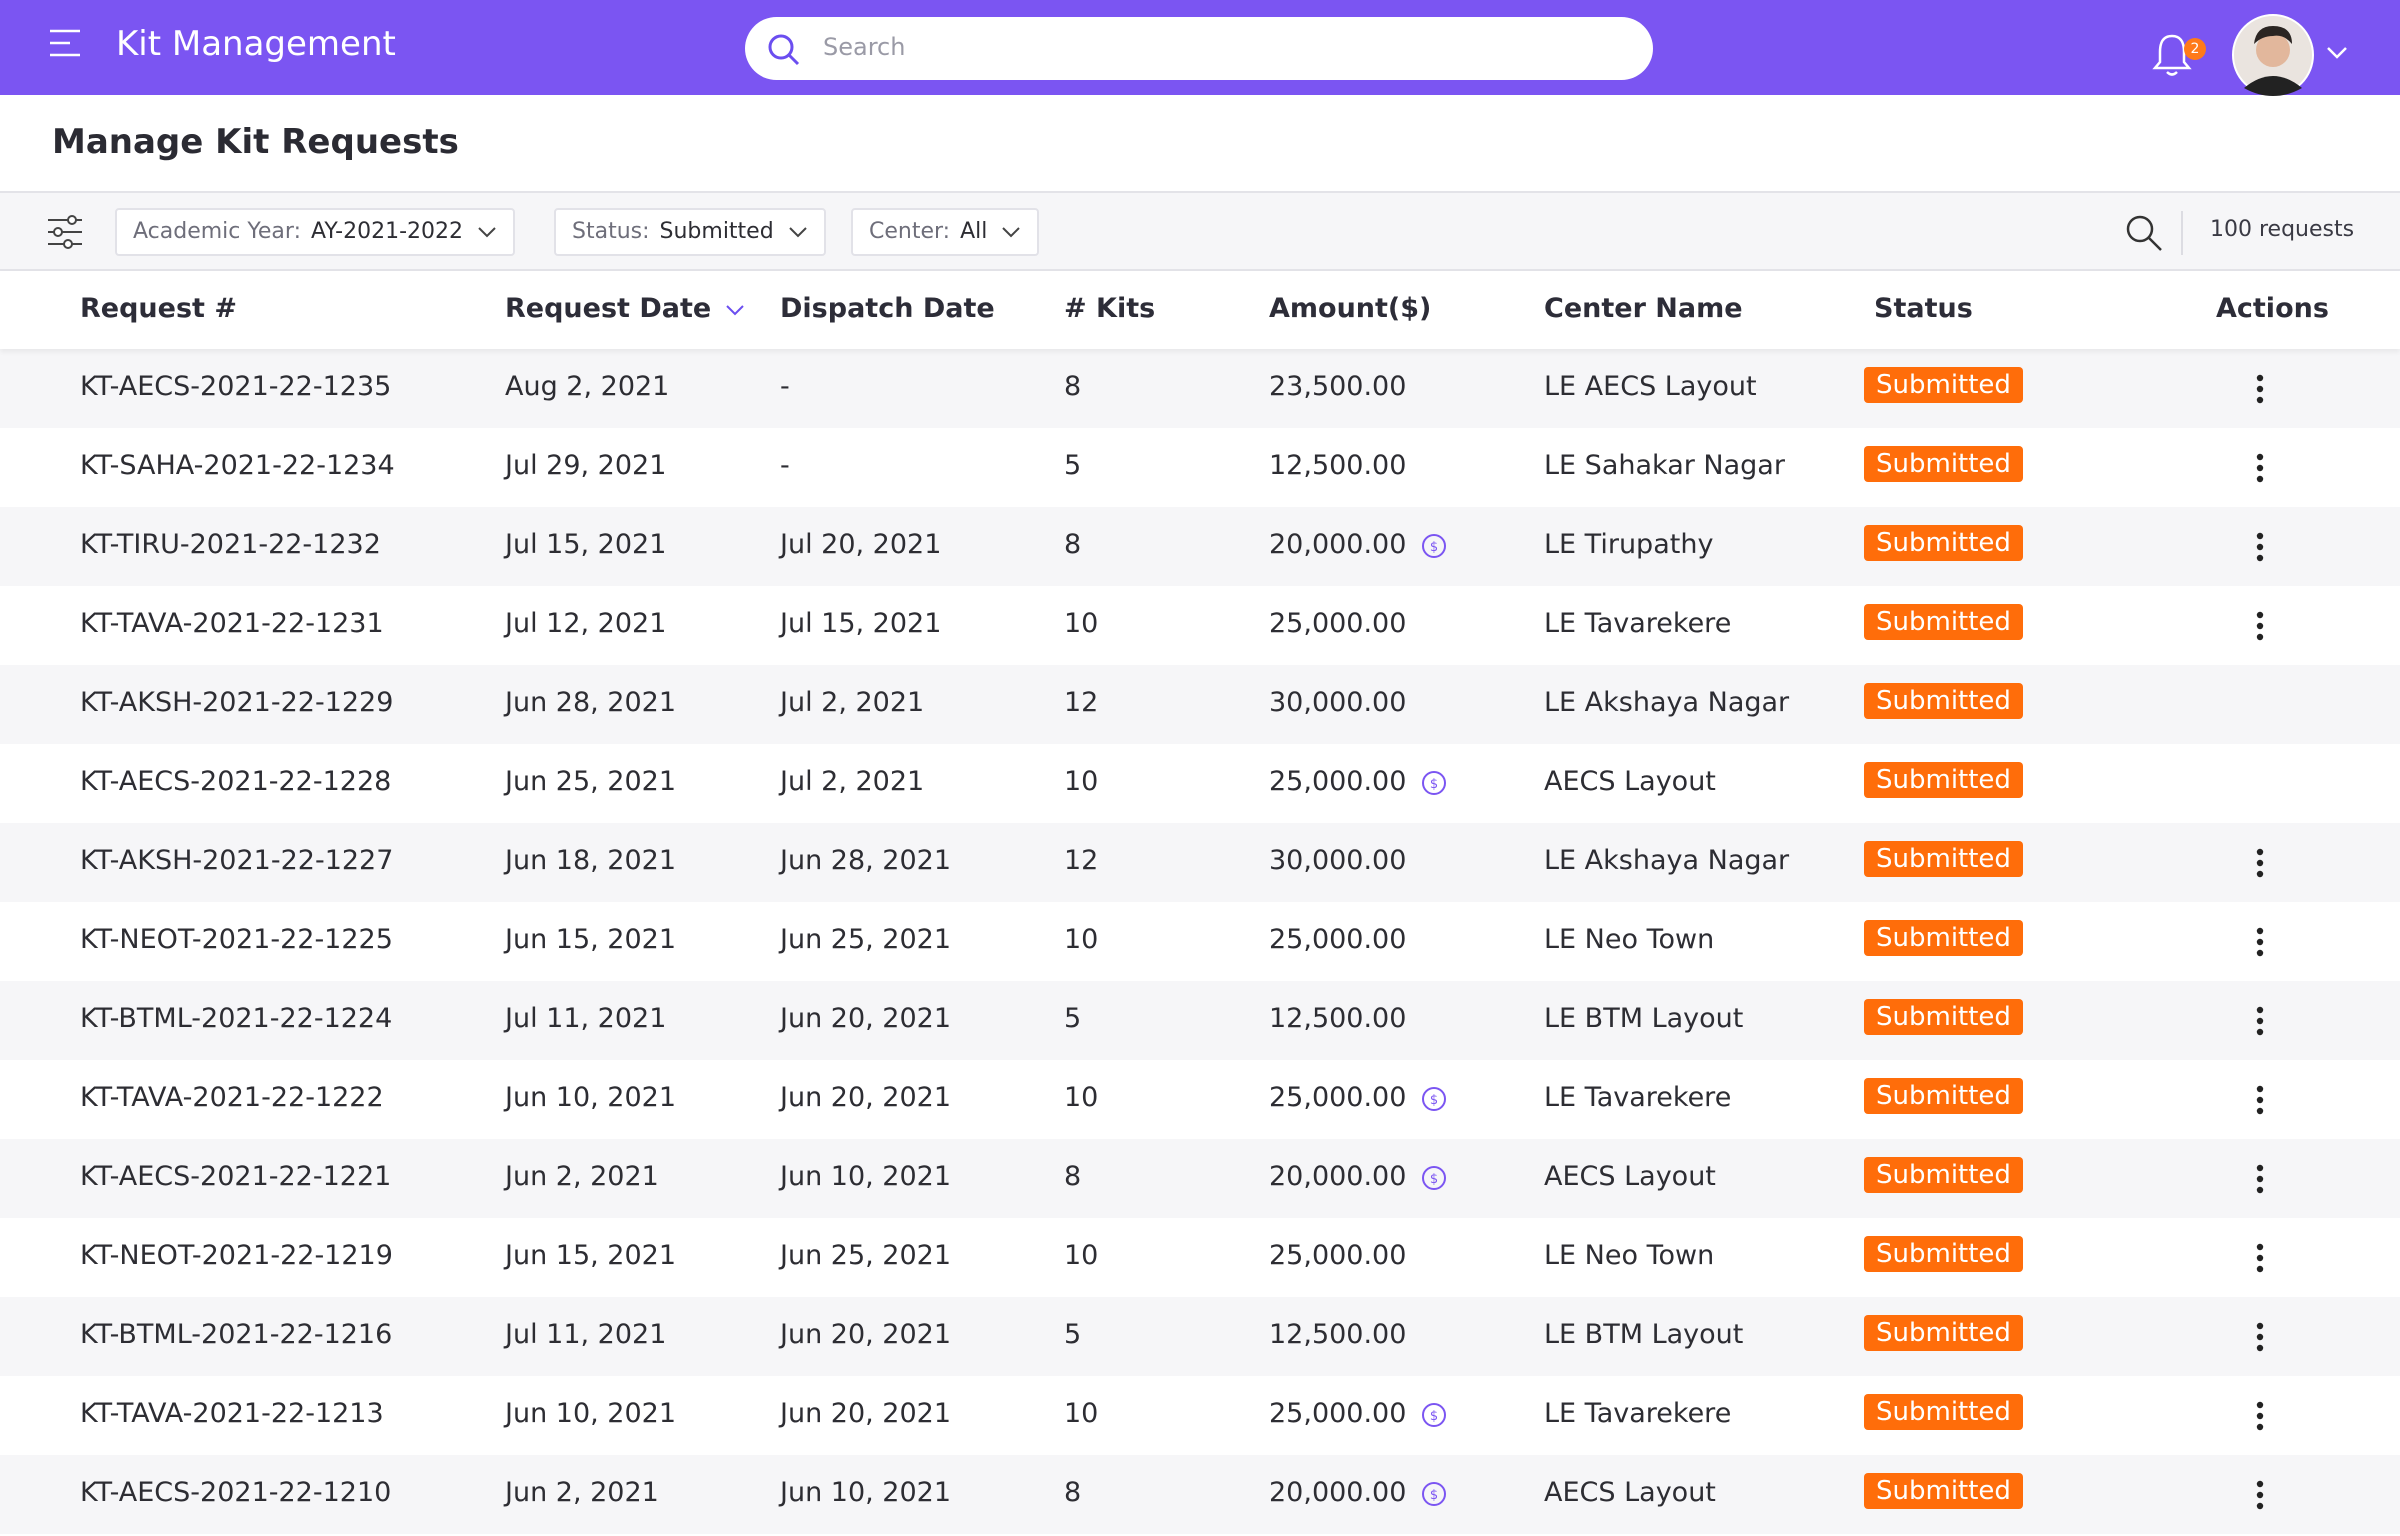 The height and width of the screenshot is (1536, 2400). Describe the element at coordinates (2195, 49) in the screenshot. I see `notification-badge: 2` at that location.